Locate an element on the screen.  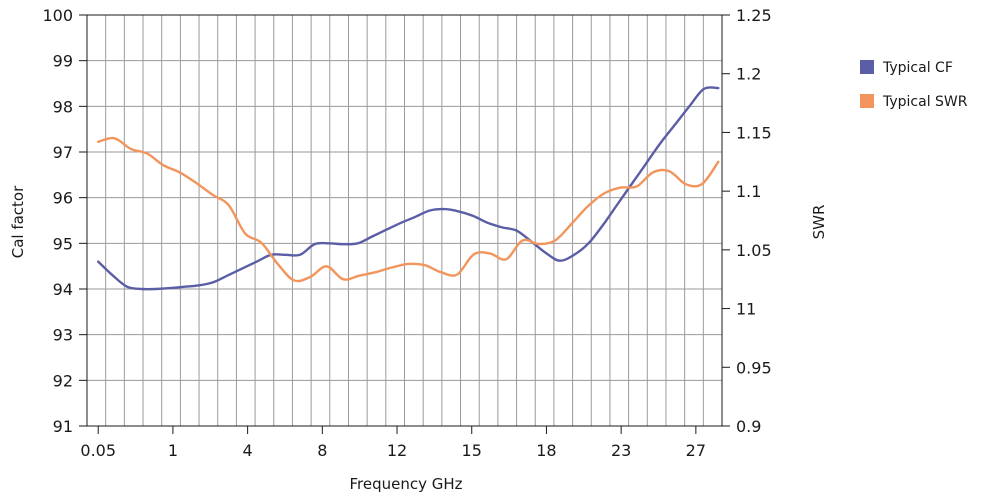
x-tick-label: 15 is located at coordinates (472, 450).